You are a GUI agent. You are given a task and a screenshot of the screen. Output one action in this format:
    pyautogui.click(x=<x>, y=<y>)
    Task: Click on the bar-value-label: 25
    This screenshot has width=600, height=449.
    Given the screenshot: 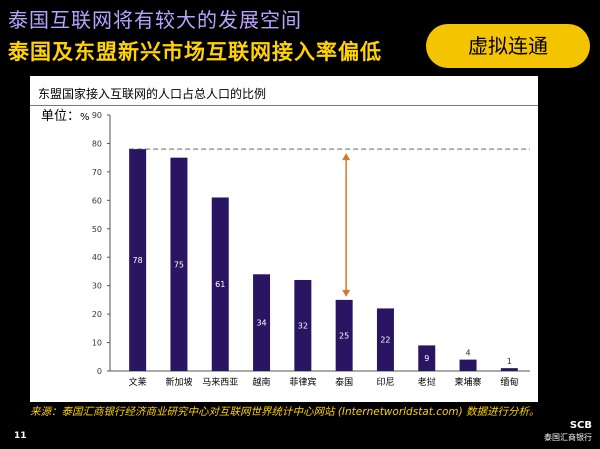 What is the action you would take?
    pyautogui.click(x=344, y=335)
    